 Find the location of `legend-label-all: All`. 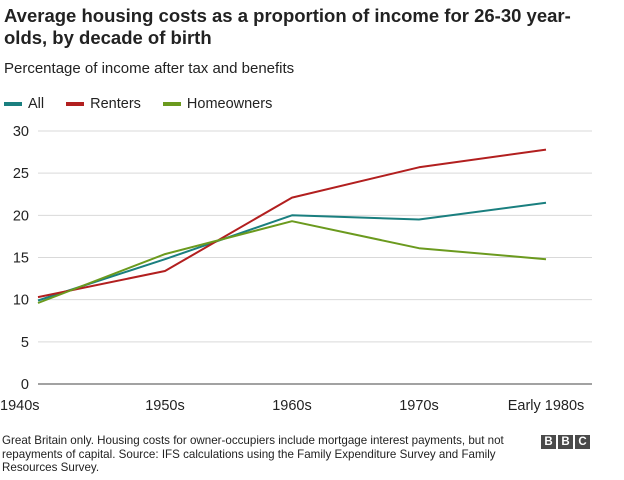

legend-label-all: All is located at coordinates (36, 104).